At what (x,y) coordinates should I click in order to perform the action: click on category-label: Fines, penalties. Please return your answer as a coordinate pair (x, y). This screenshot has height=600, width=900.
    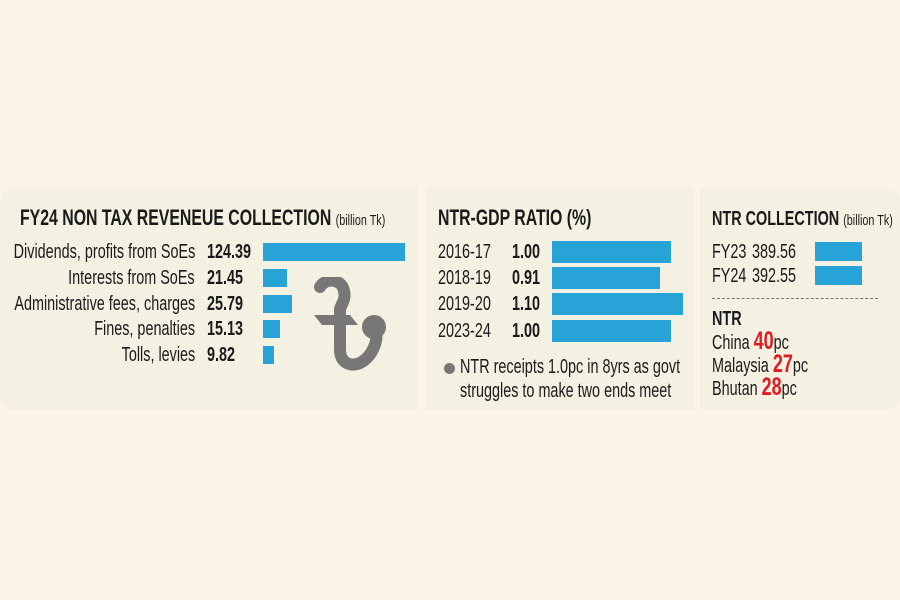
    Looking at the image, I should click on (144, 329).